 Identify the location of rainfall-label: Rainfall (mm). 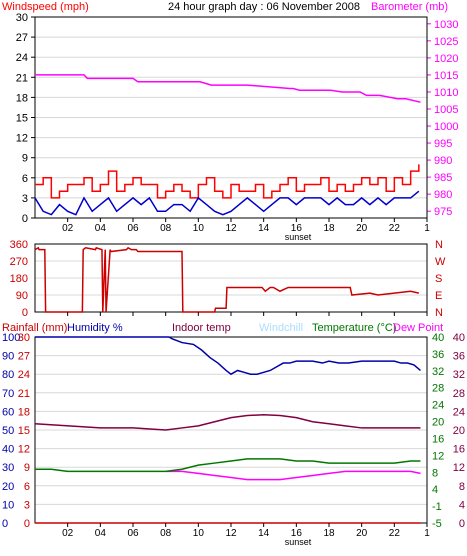
(34, 328).